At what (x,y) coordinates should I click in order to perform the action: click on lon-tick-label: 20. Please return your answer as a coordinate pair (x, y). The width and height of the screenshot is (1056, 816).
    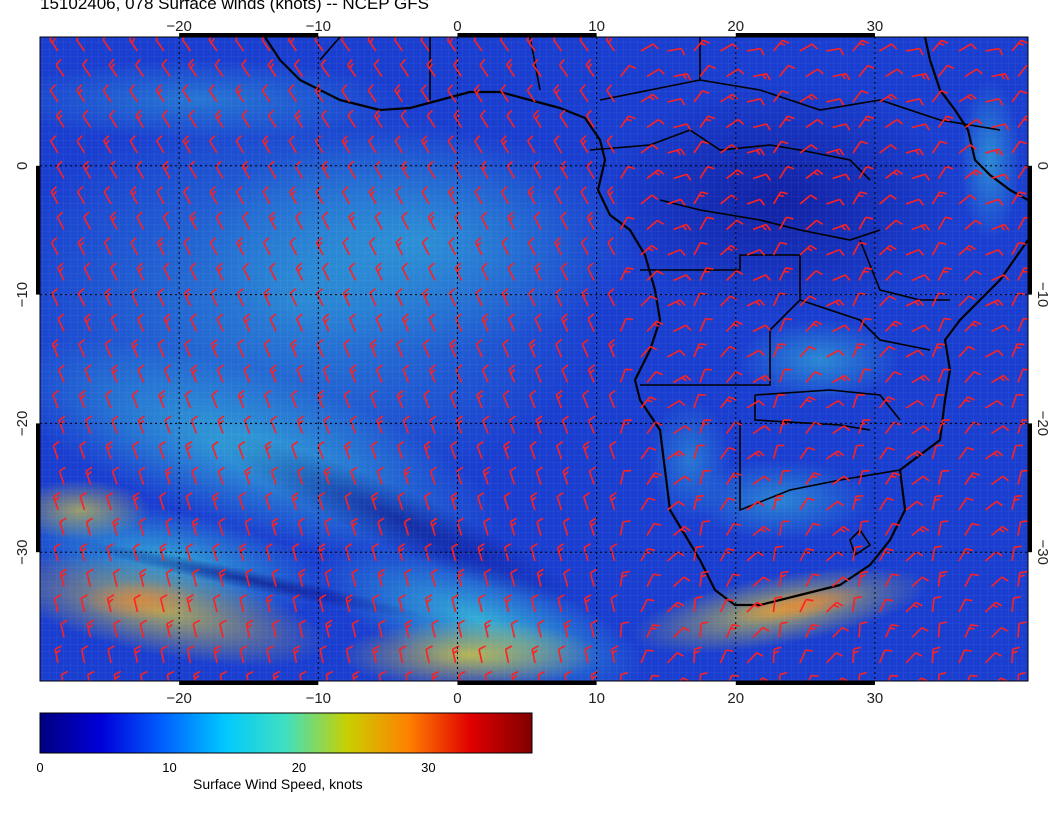
    Looking at the image, I should click on (735, 698).